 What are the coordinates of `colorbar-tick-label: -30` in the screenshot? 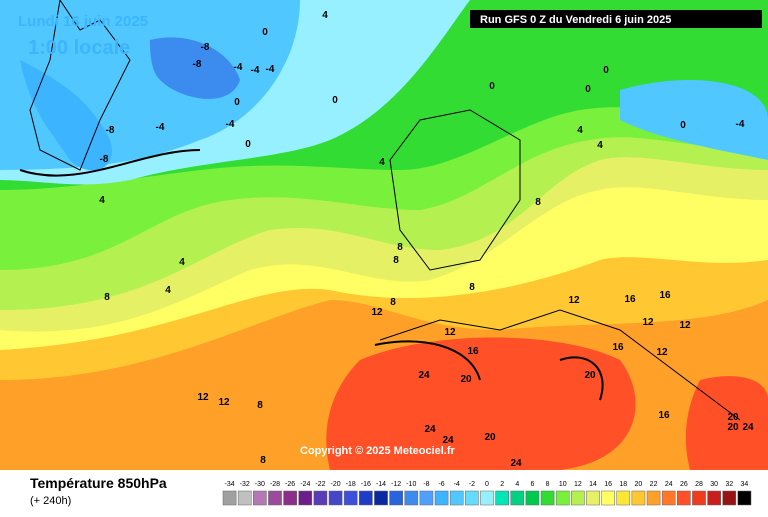 It's located at (260, 484).